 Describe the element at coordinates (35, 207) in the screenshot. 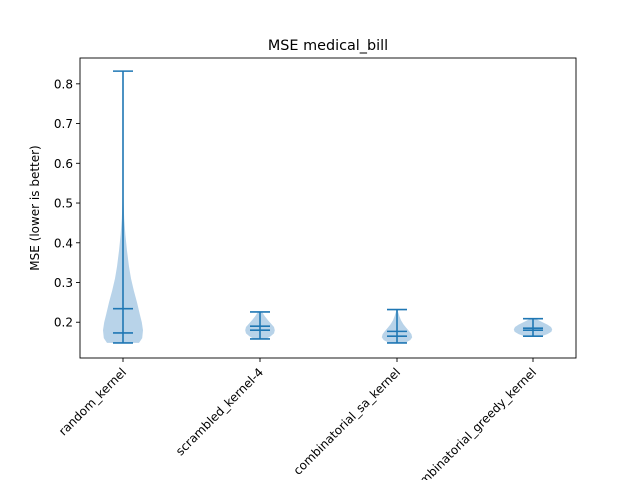

I see `y-axis-label: MSE (lower is better)` at that location.